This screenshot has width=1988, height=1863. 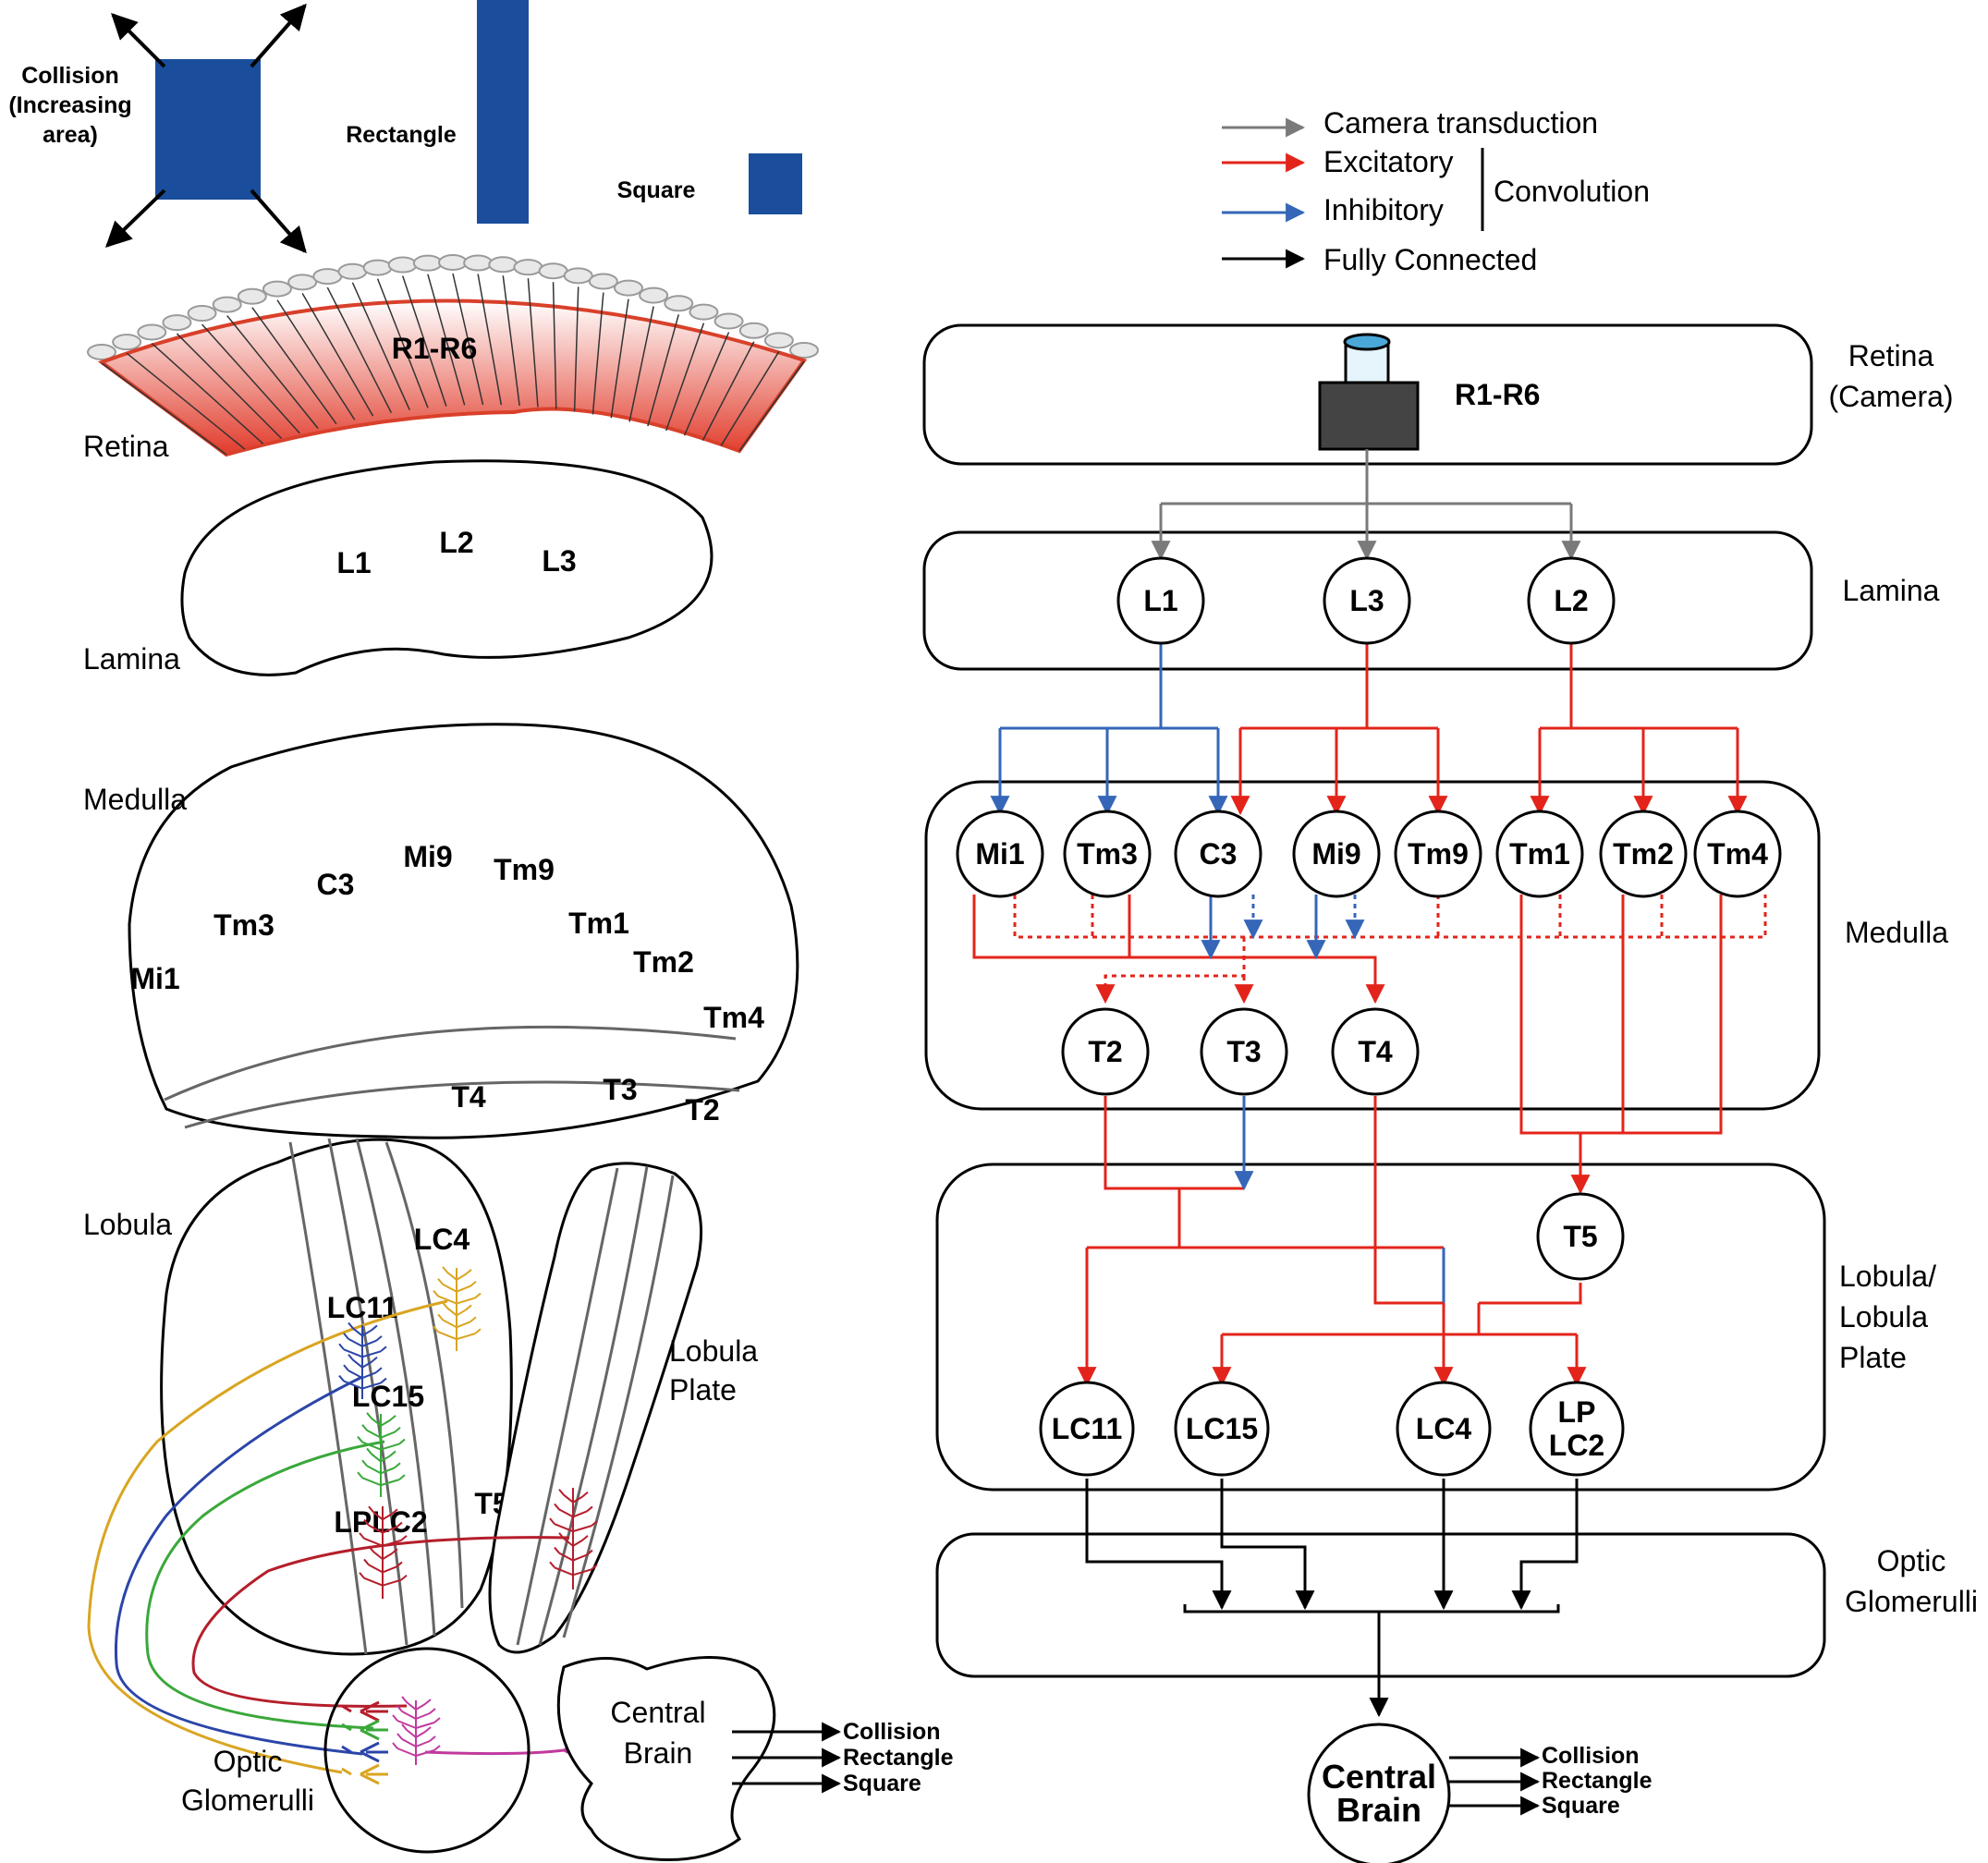 I want to click on medulla-cell-t2: T2, so click(x=702, y=1109).